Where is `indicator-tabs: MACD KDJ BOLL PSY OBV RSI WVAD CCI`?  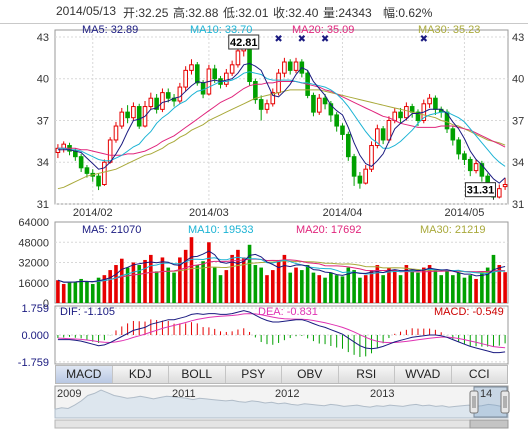
indicator-tabs: MACD KDJ BOLL PSY OBV RSI WVAD CCI is located at coordinates (281, 374).